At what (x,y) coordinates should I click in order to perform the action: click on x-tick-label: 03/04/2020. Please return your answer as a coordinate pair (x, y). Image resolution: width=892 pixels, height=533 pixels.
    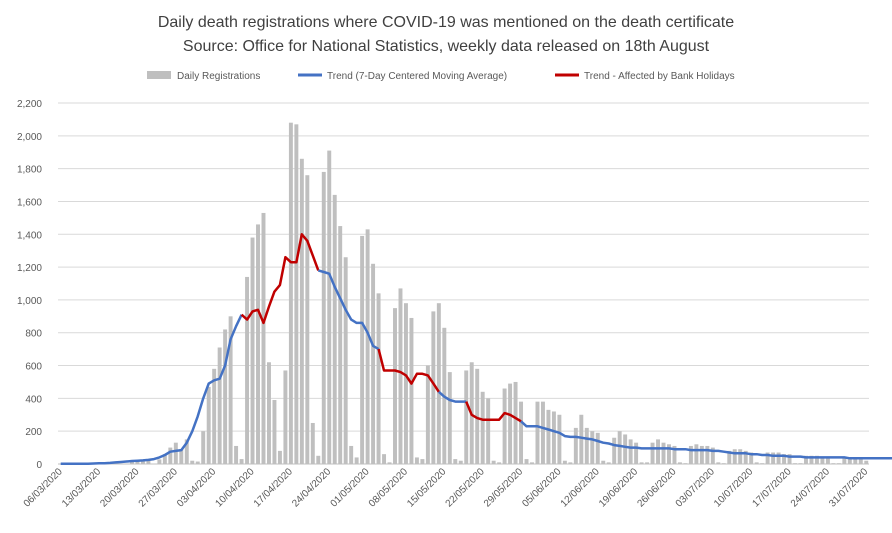
    Looking at the image, I should click on (196, 487).